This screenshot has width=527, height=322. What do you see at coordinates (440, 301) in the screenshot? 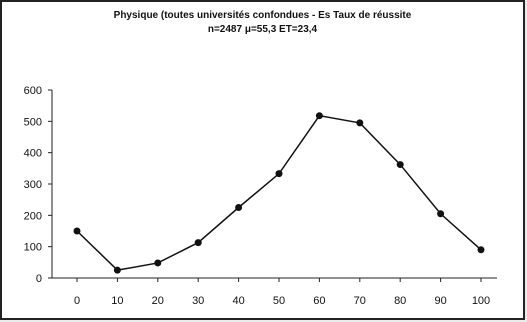
I see `x-tick-label: 90` at bounding box center [440, 301].